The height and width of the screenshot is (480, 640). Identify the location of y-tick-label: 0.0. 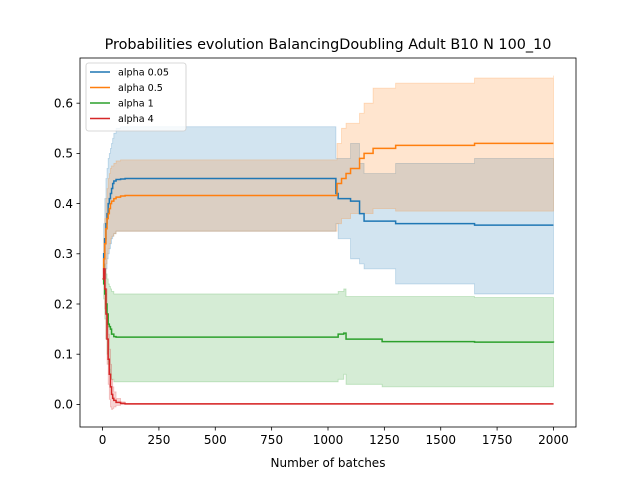
(63, 405).